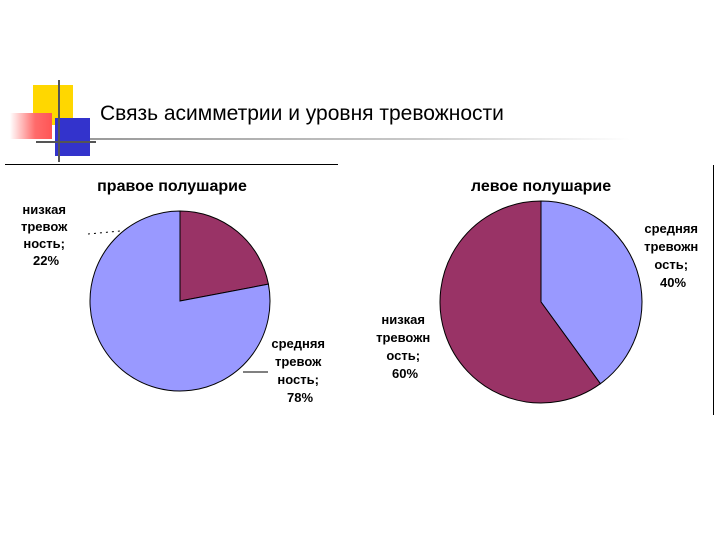 The height and width of the screenshot is (540, 720). What do you see at coordinates (104, 232) in the screenshot?
I see `leader-line-low-right` at bounding box center [104, 232].